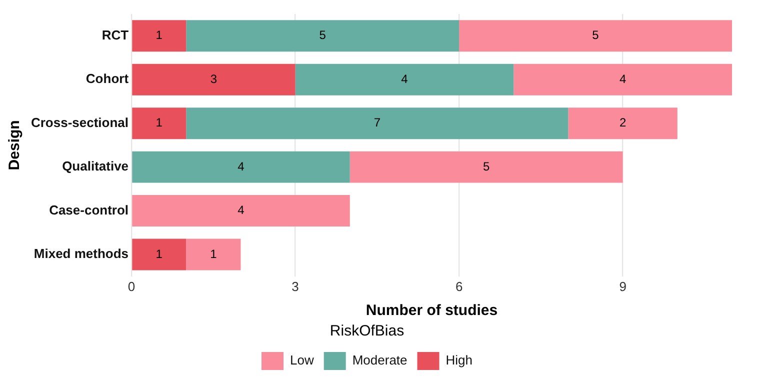 The height and width of the screenshot is (384, 768). I want to click on y-tick-label: Cohort, so click(108, 78).